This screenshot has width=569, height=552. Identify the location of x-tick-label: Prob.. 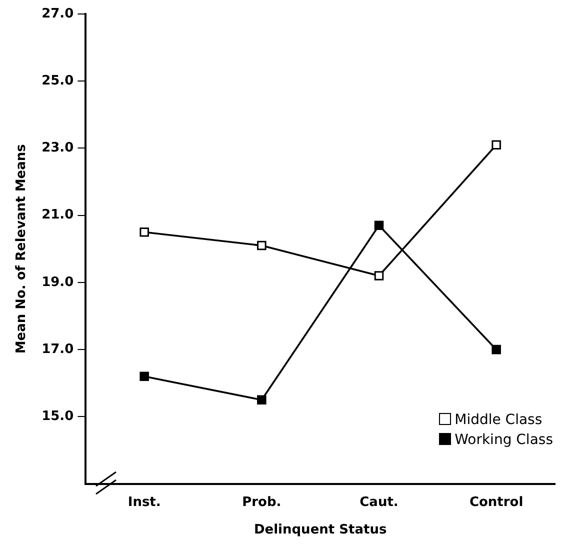
(262, 502).